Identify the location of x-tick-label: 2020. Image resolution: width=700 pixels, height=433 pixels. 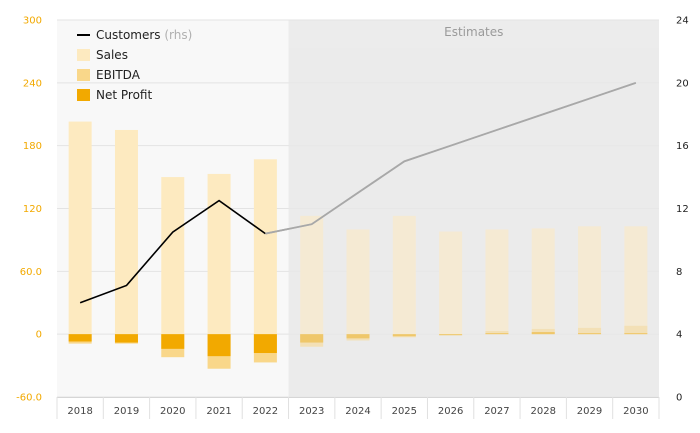
(172, 411).